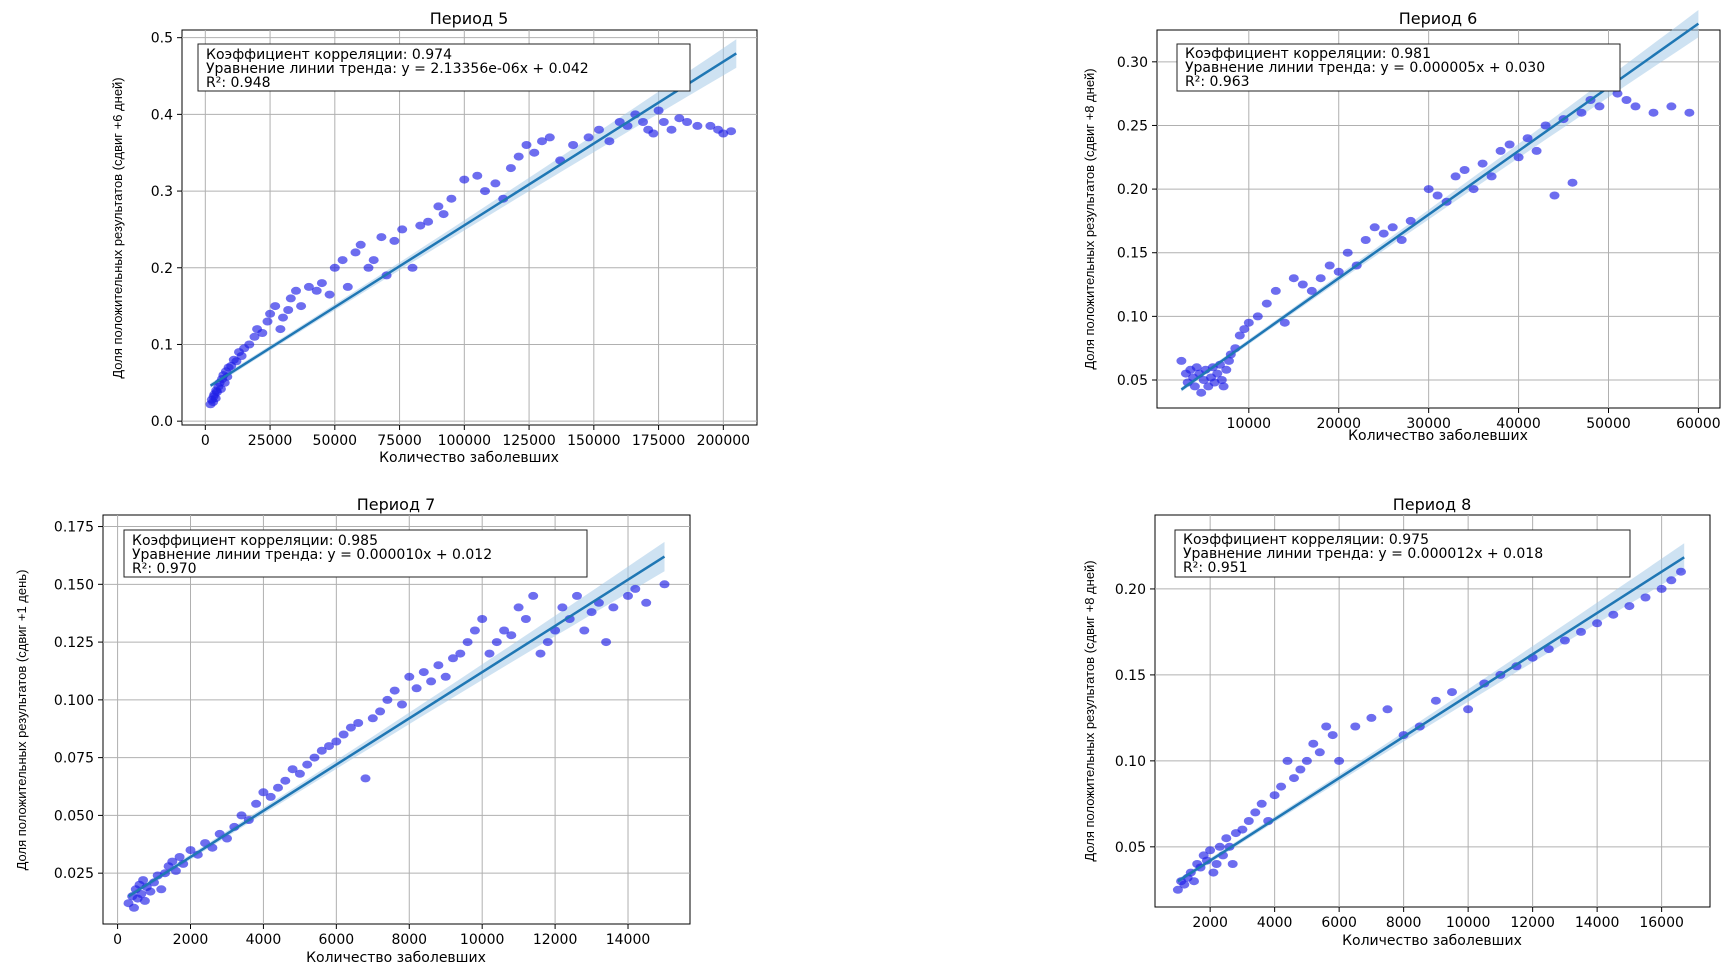  I want to click on x-tick-label: 20000, so click(1338, 424).